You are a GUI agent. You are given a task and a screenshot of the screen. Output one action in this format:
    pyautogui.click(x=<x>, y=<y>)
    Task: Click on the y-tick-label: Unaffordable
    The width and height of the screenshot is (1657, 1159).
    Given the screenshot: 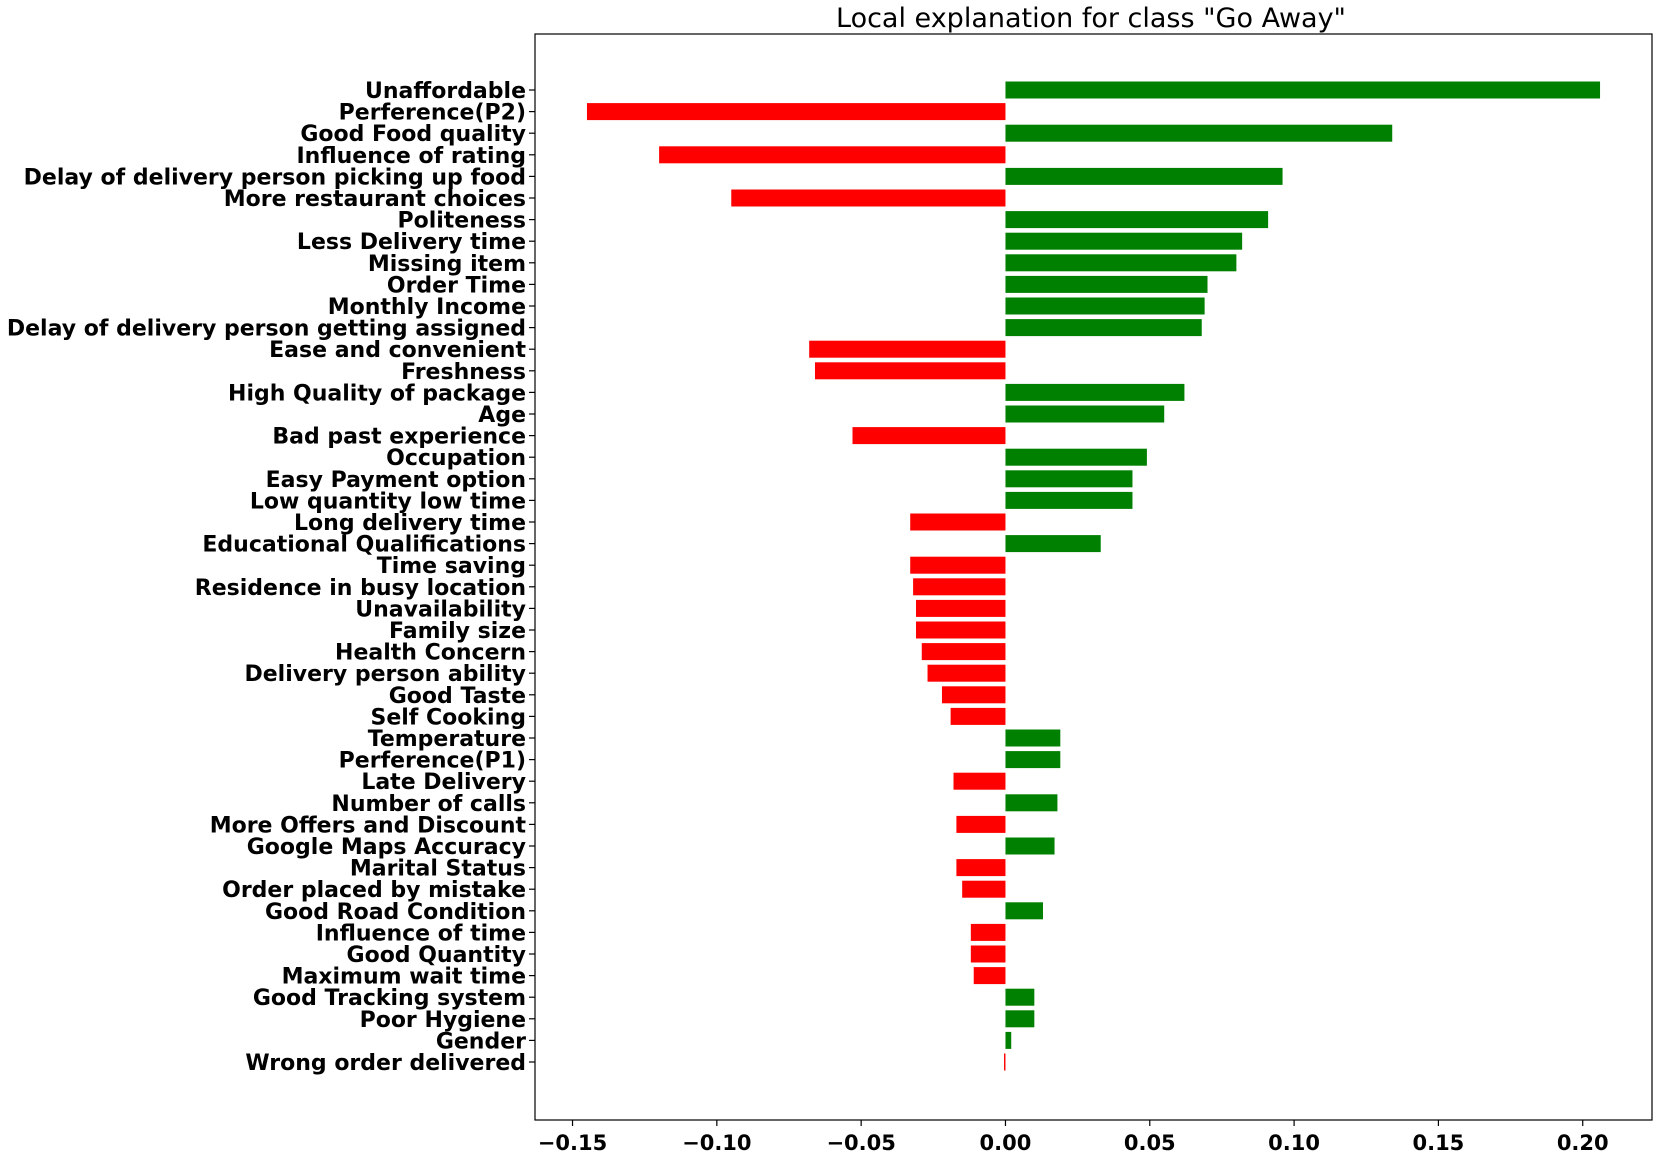 What is the action you would take?
    pyautogui.click(x=445, y=91)
    